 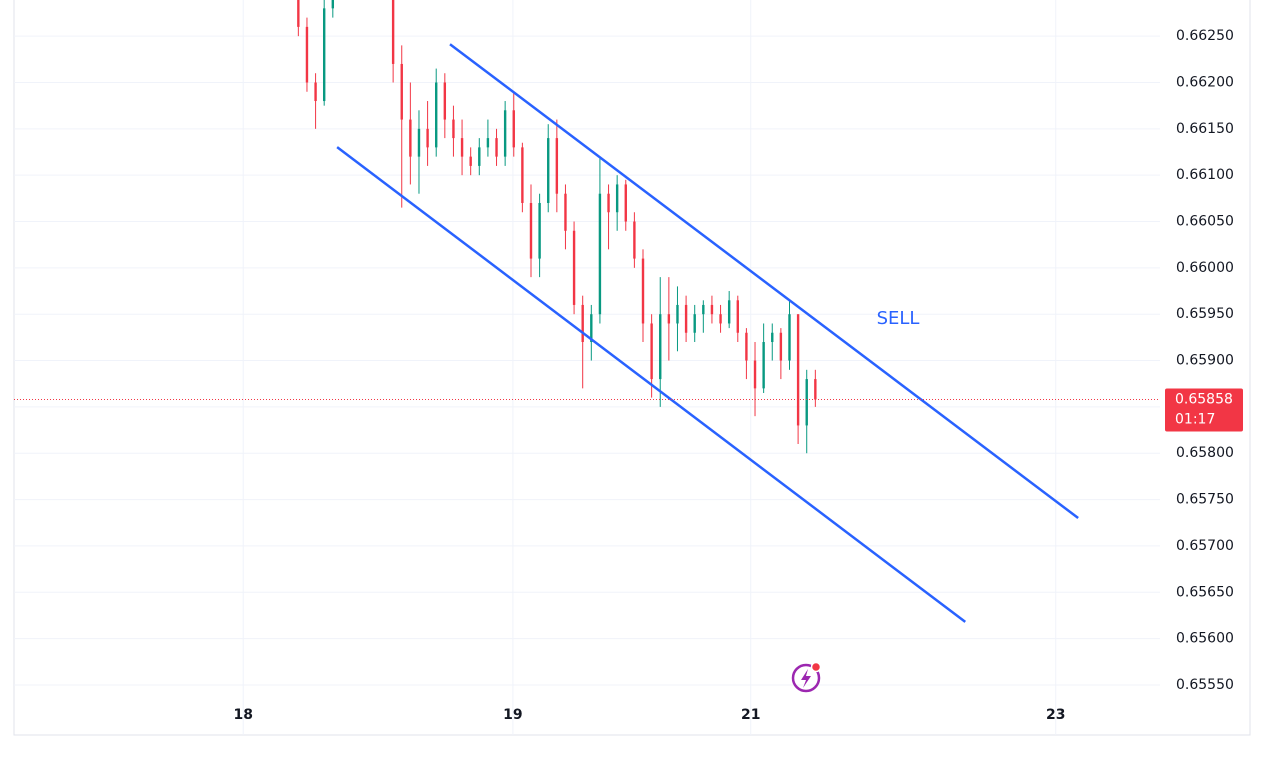 What do you see at coordinates (512, 715) in the screenshot?
I see `x-tick-label: 19` at bounding box center [512, 715].